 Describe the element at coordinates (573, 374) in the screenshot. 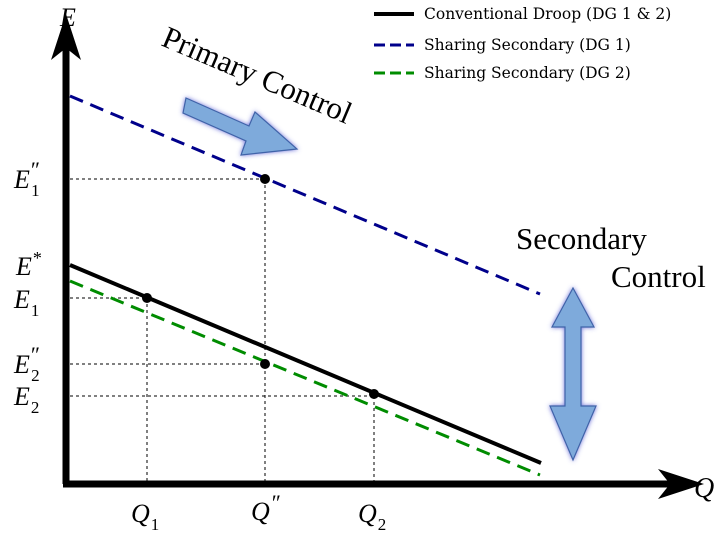

I see `secondary-control-double-arrow` at that location.